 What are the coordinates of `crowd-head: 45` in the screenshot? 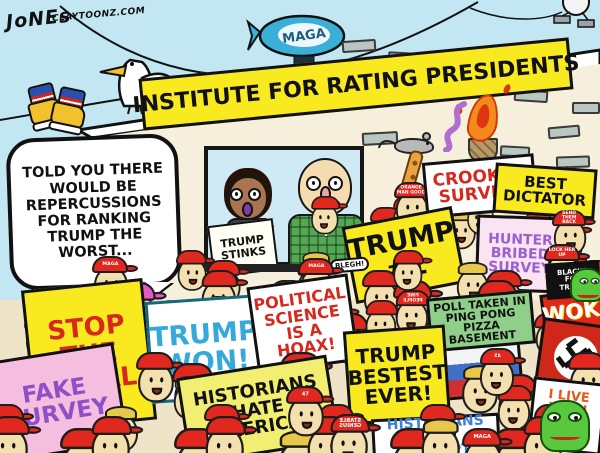 It's located at (501, 373).